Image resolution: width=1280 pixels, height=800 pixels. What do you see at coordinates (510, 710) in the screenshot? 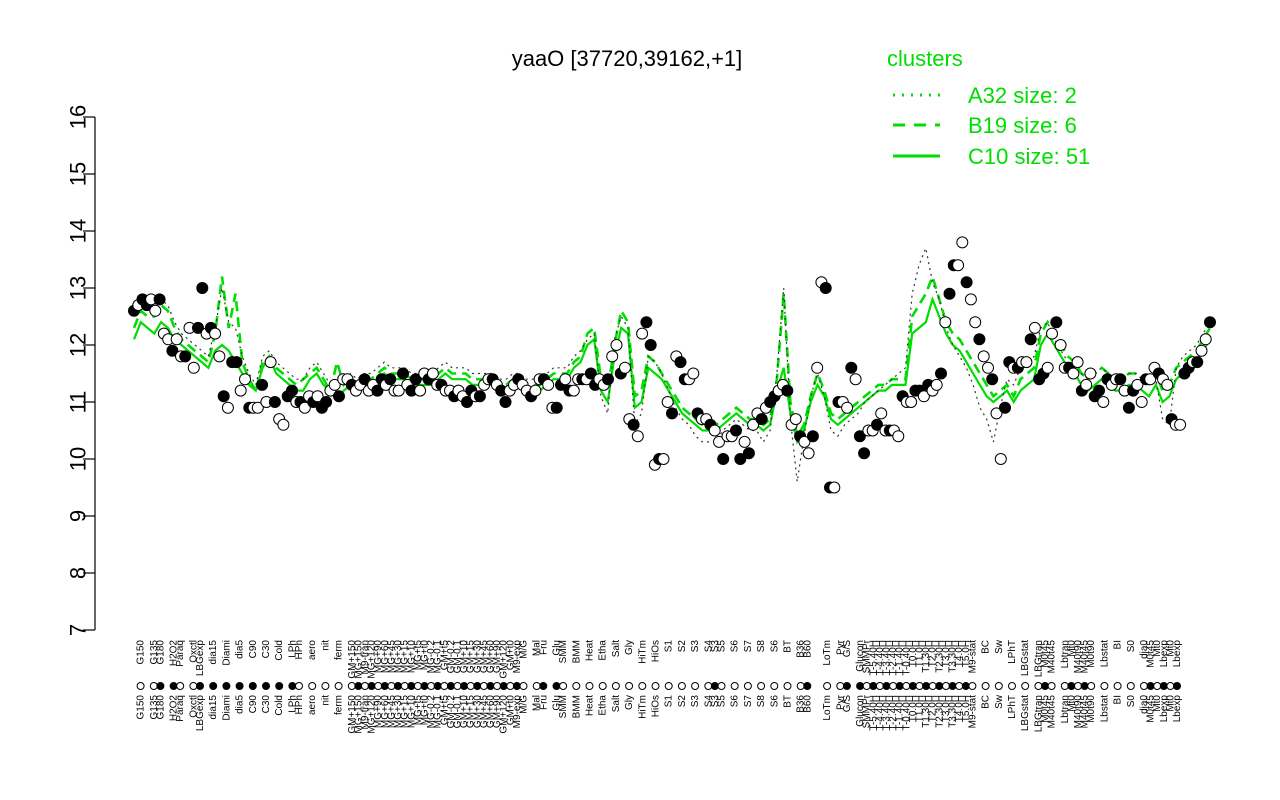
I see `x-tick-label-bottom: GM+t0` at bounding box center [510, 710].